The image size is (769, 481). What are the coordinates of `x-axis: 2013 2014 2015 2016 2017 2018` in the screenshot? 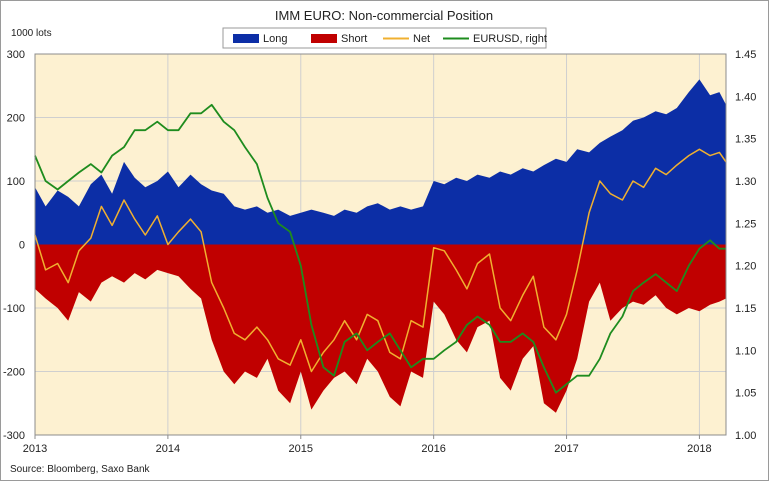 It's located at (367, 445).